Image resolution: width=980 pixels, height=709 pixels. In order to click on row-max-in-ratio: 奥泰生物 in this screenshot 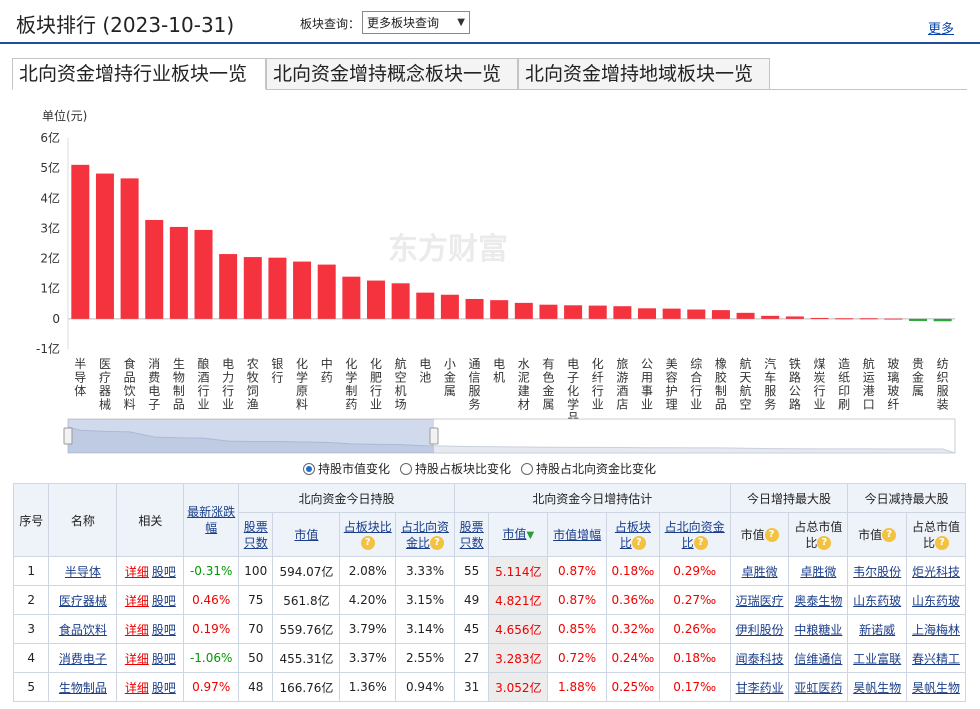, I will do `click(818, 600)`.